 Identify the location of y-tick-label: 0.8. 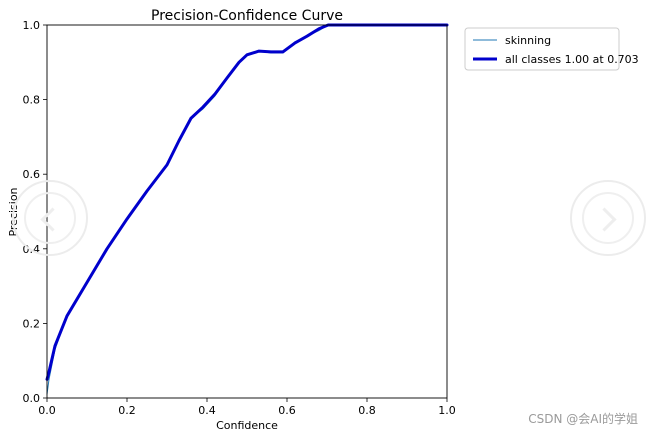
(32, 100).